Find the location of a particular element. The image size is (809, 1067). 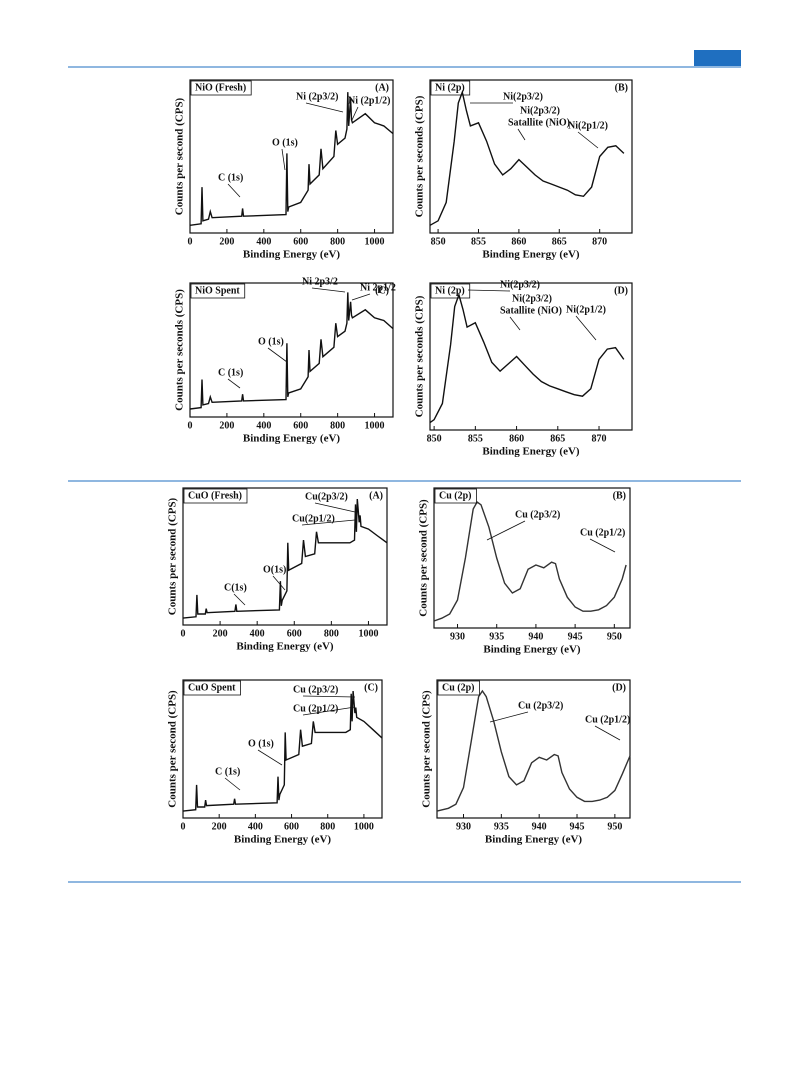

panel-tag: NiO (Fresh) is located at coordinates (220, 87).